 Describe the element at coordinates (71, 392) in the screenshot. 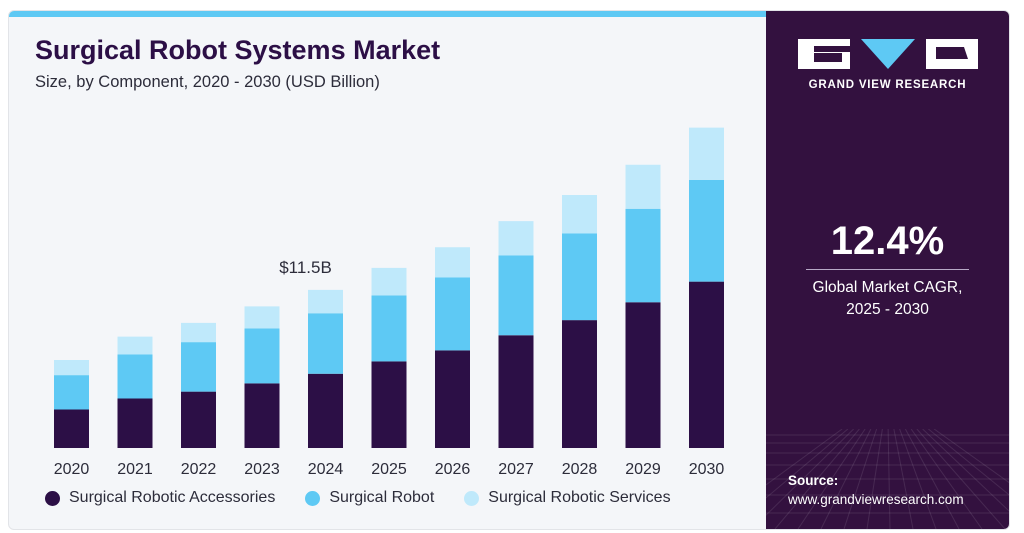

I see `bar-surgical-robot-2020` at that location.